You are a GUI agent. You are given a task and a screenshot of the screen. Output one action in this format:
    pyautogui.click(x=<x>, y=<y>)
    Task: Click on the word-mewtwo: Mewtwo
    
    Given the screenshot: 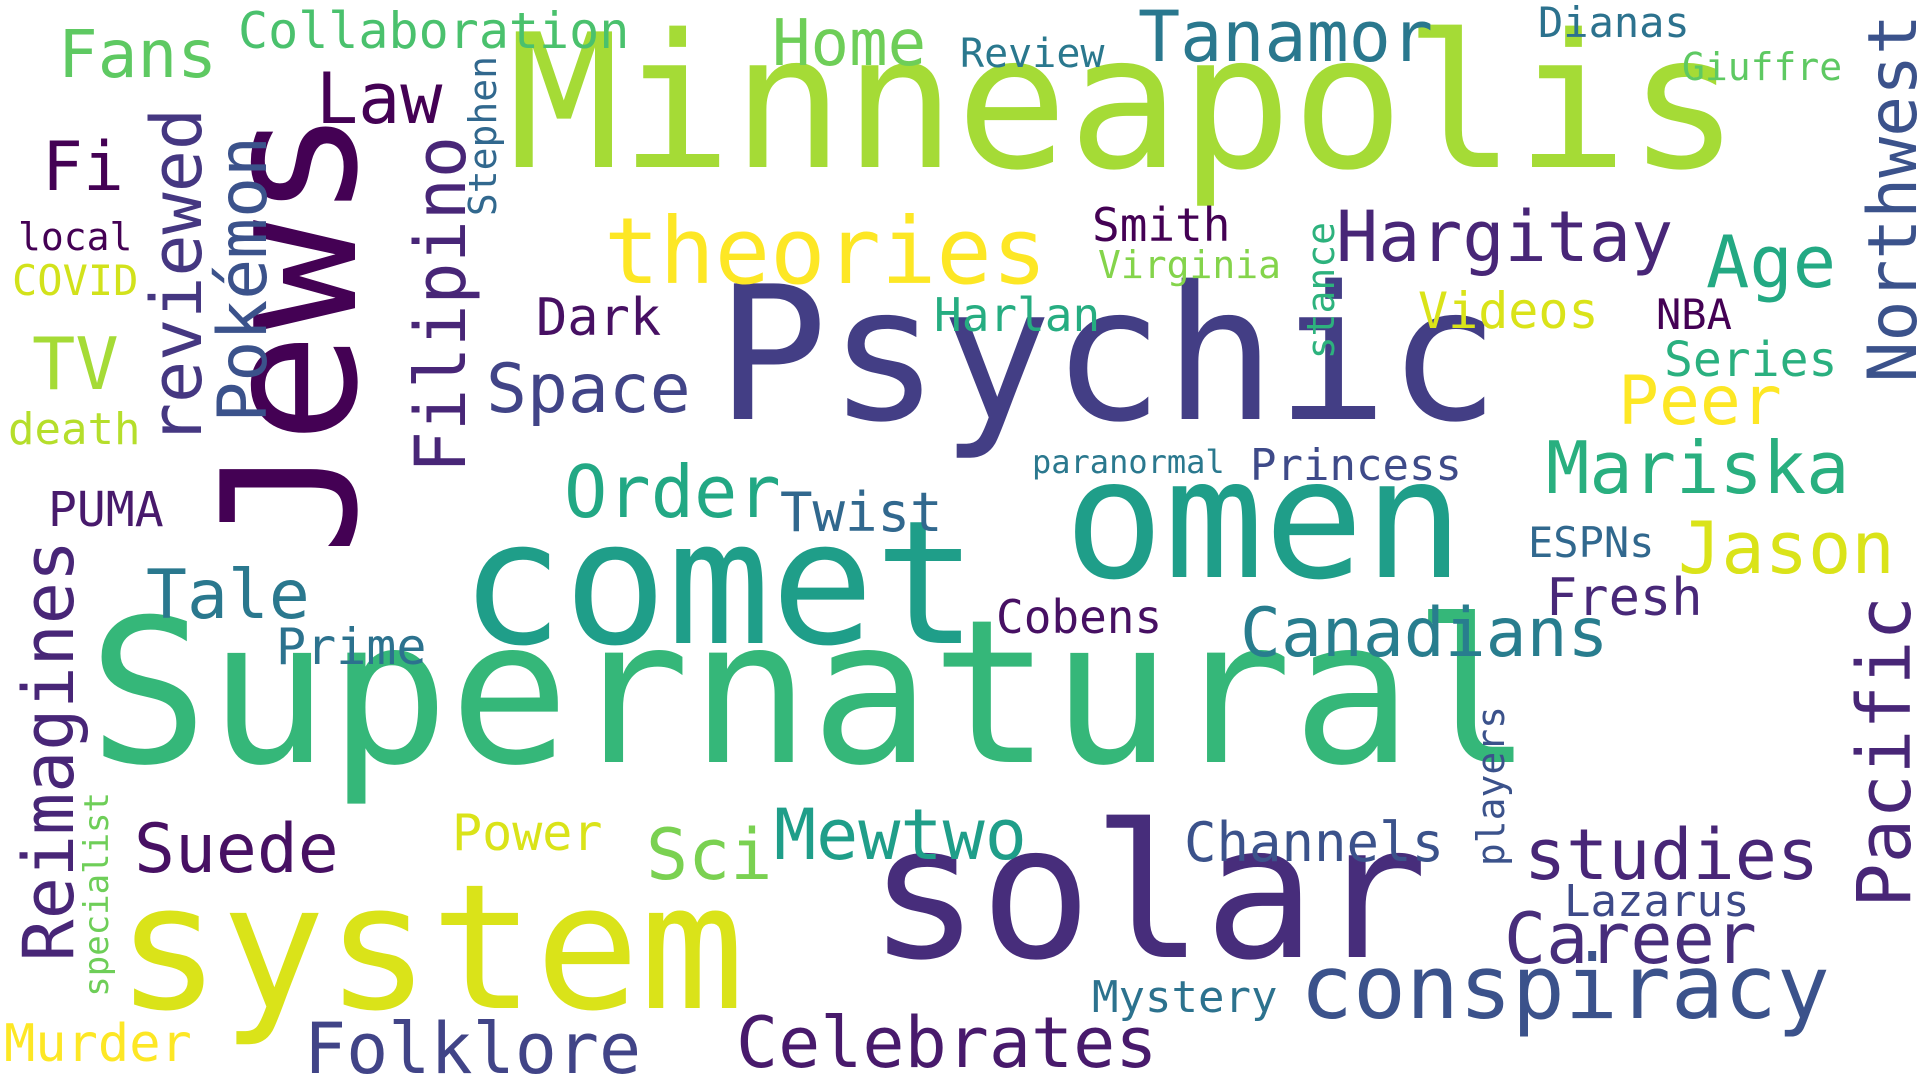 What is the action you would take?
    pyautogui.click(x=900, y=835)
    